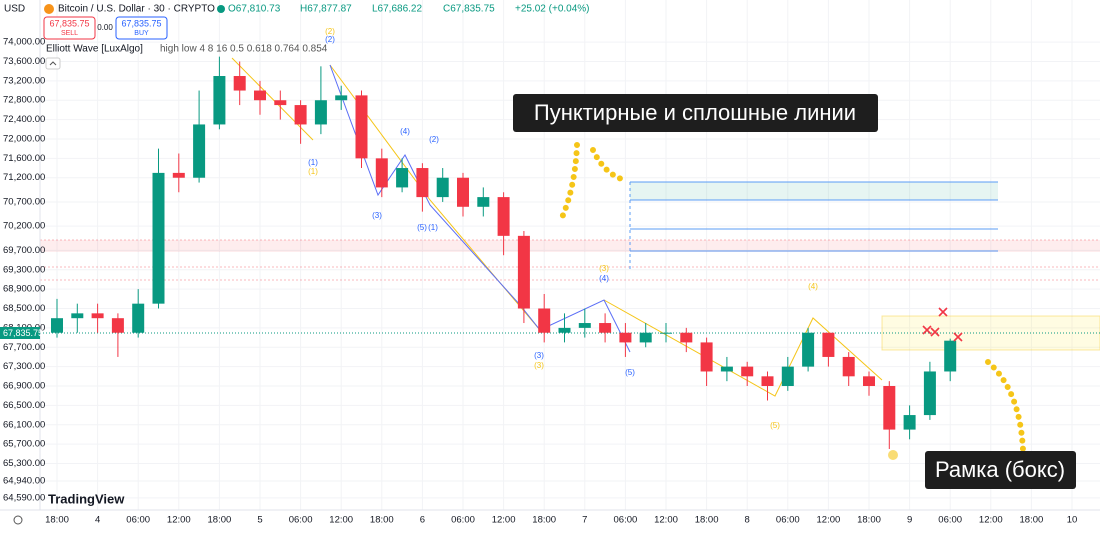 The height and width of the screenshot is (533, 1100). Describe the element at coordinates (24, 308) in the screenshot. I see `y-tick-label: 68,500.00` at that location.